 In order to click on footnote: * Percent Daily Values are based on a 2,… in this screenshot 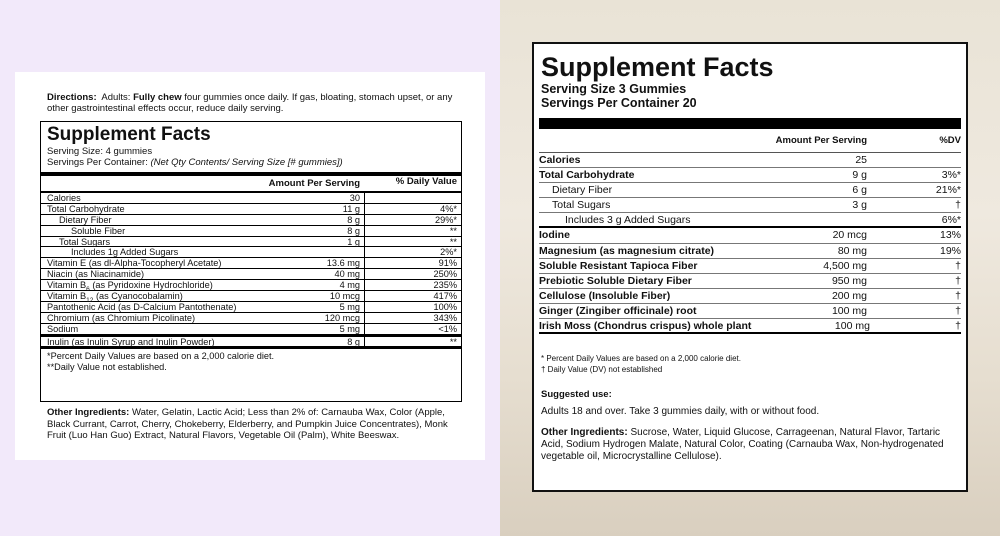, I will do `click(641, 359)`.